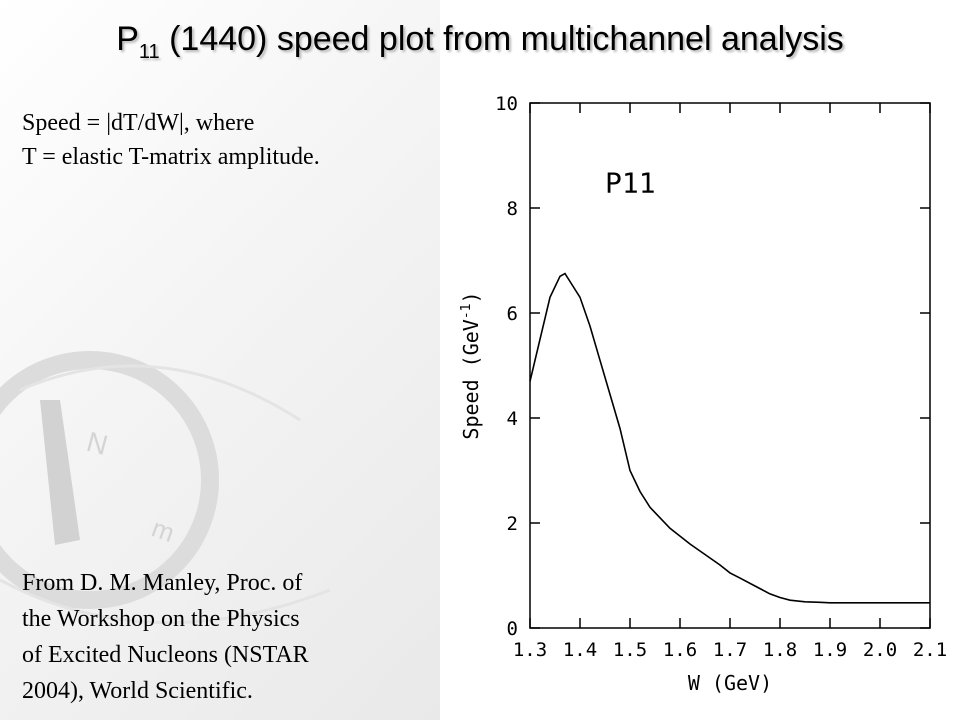  Describe the element at coordinates (680, 650) in the screenshot. I see `x-tick-label: 1.6` at that location.